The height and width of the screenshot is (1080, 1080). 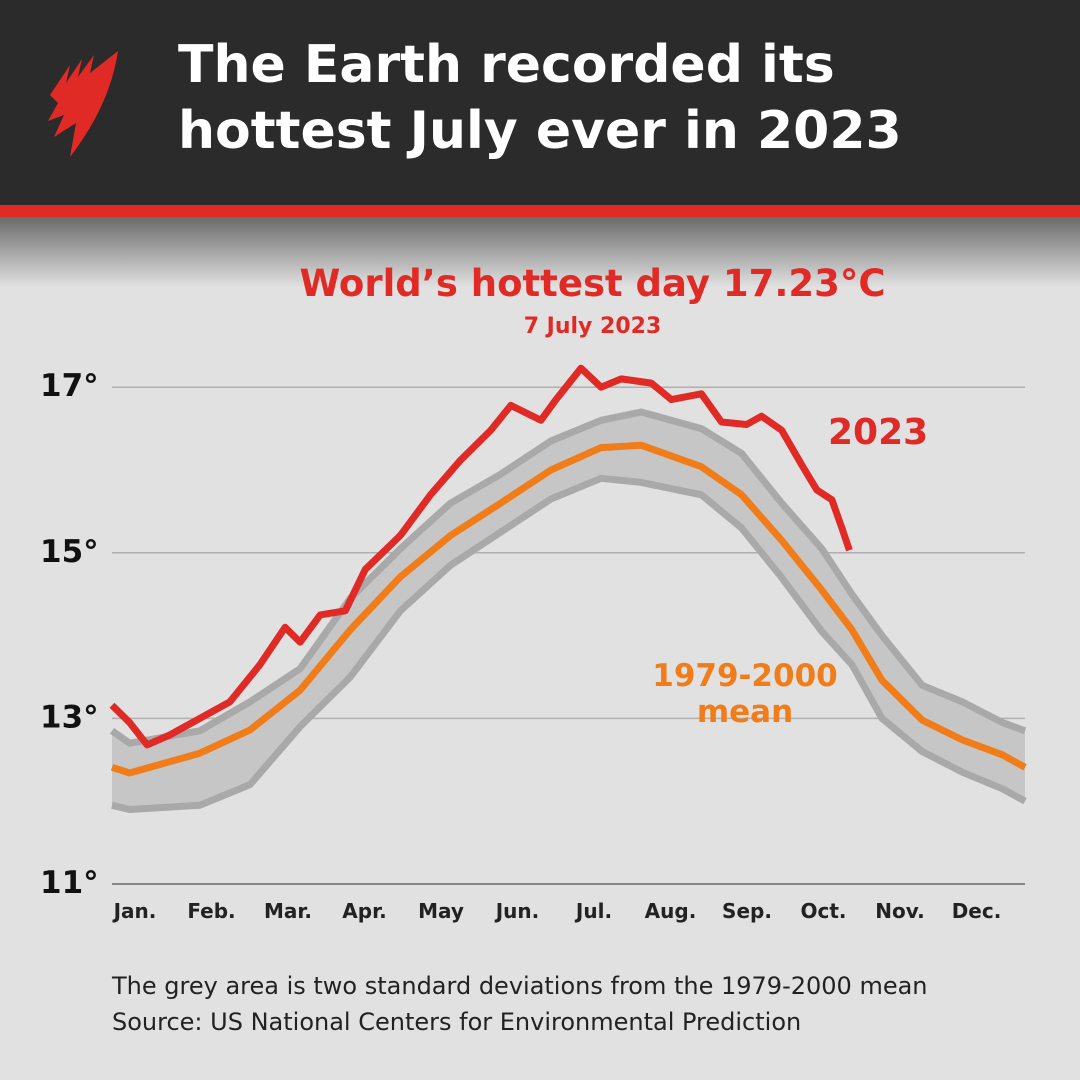 I want to click on x-tick-label: Nov., so click(x=899, y=911).